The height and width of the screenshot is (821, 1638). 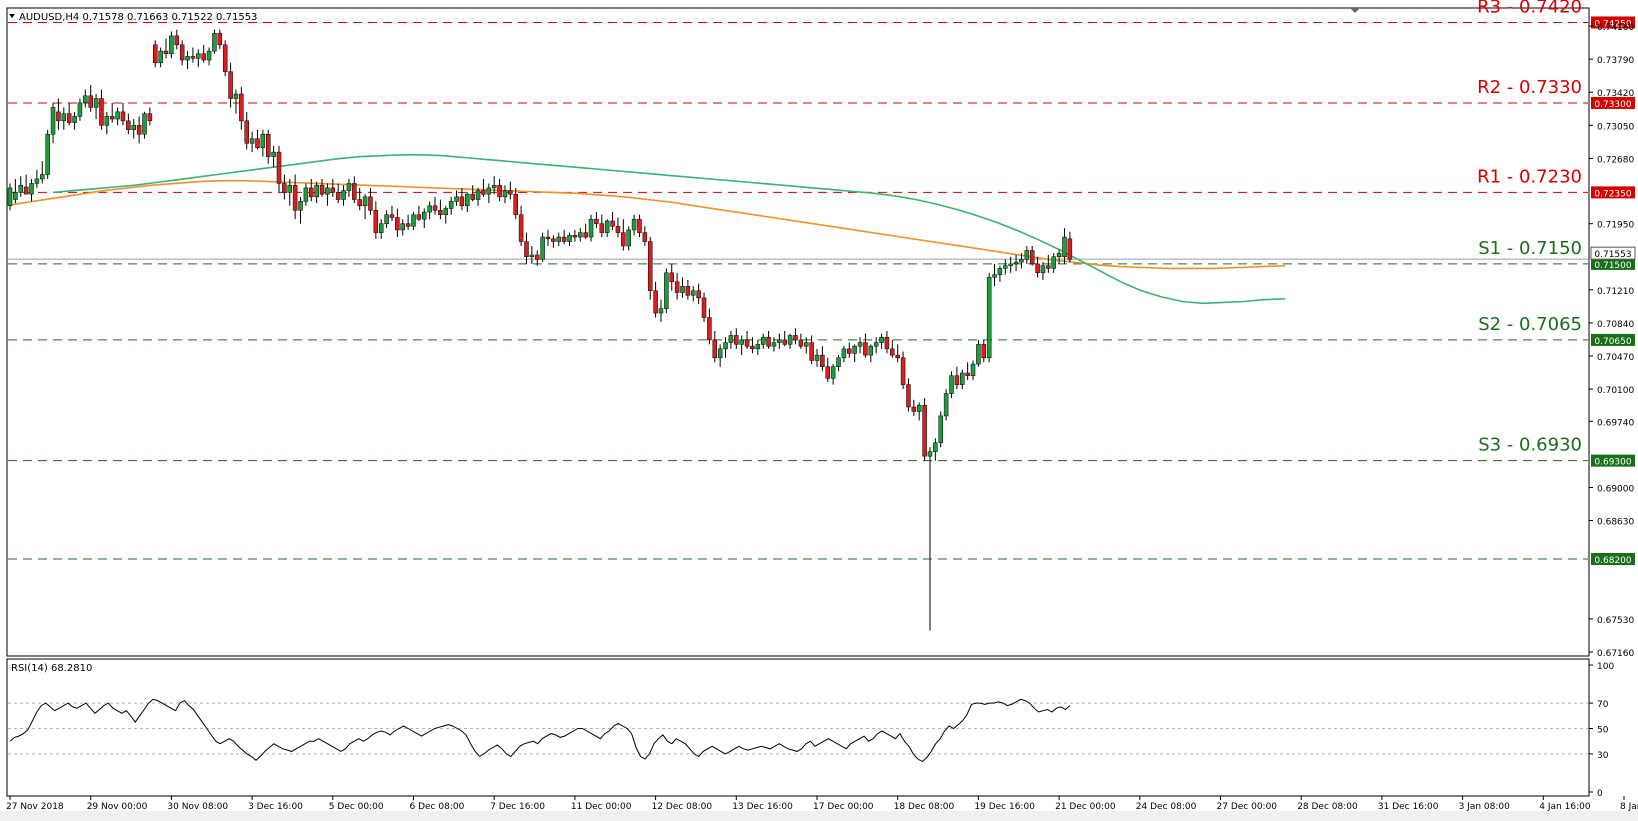 I want to click on time-tick-label: 11 Dec 00:00, so click(x=601, y=807).